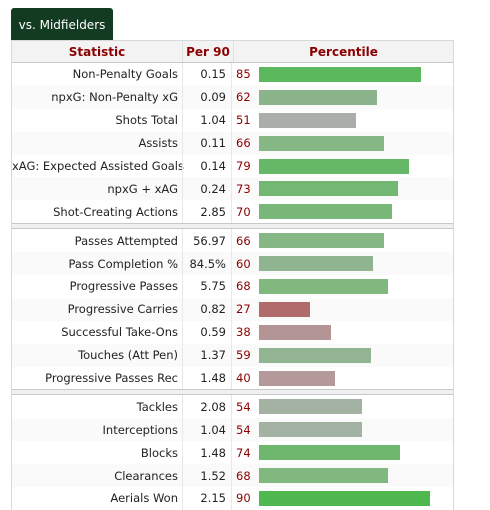  Describe the element at coordinates (232, 407) in the screenshot. I see `table-row: Tackles 2.08 54` at that location.